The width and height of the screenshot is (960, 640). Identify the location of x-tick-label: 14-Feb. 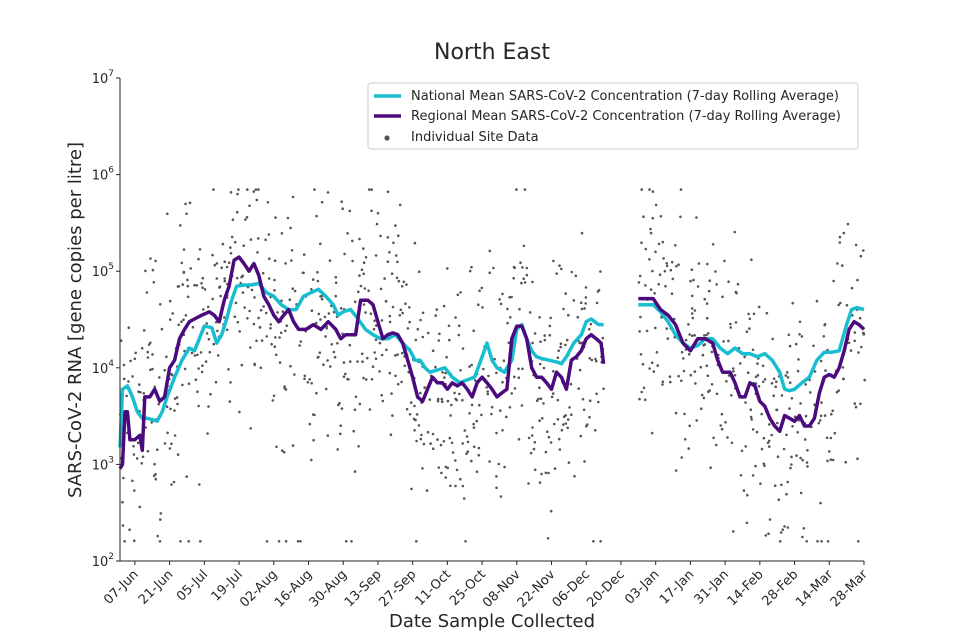
(746, 588).